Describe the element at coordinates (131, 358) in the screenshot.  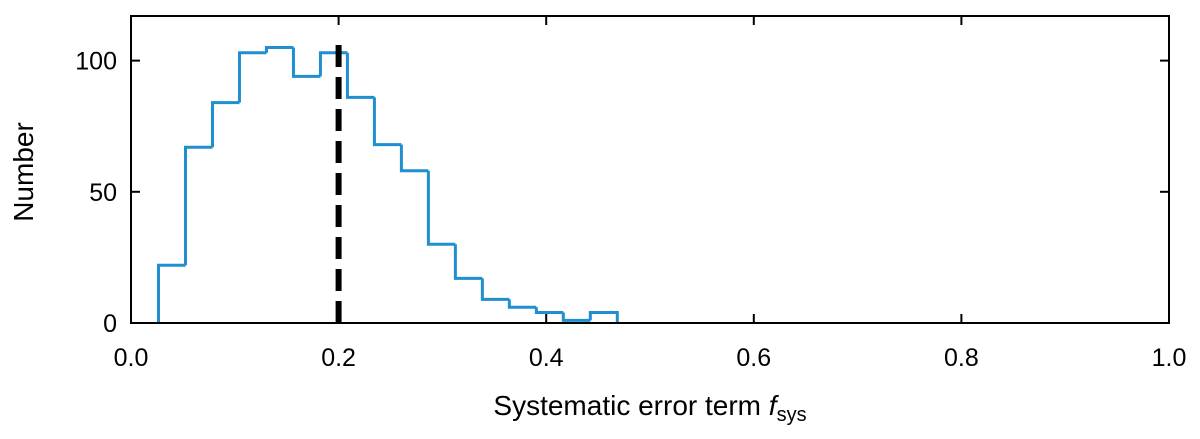
I see `x-tick-label: 0.0` at that location.